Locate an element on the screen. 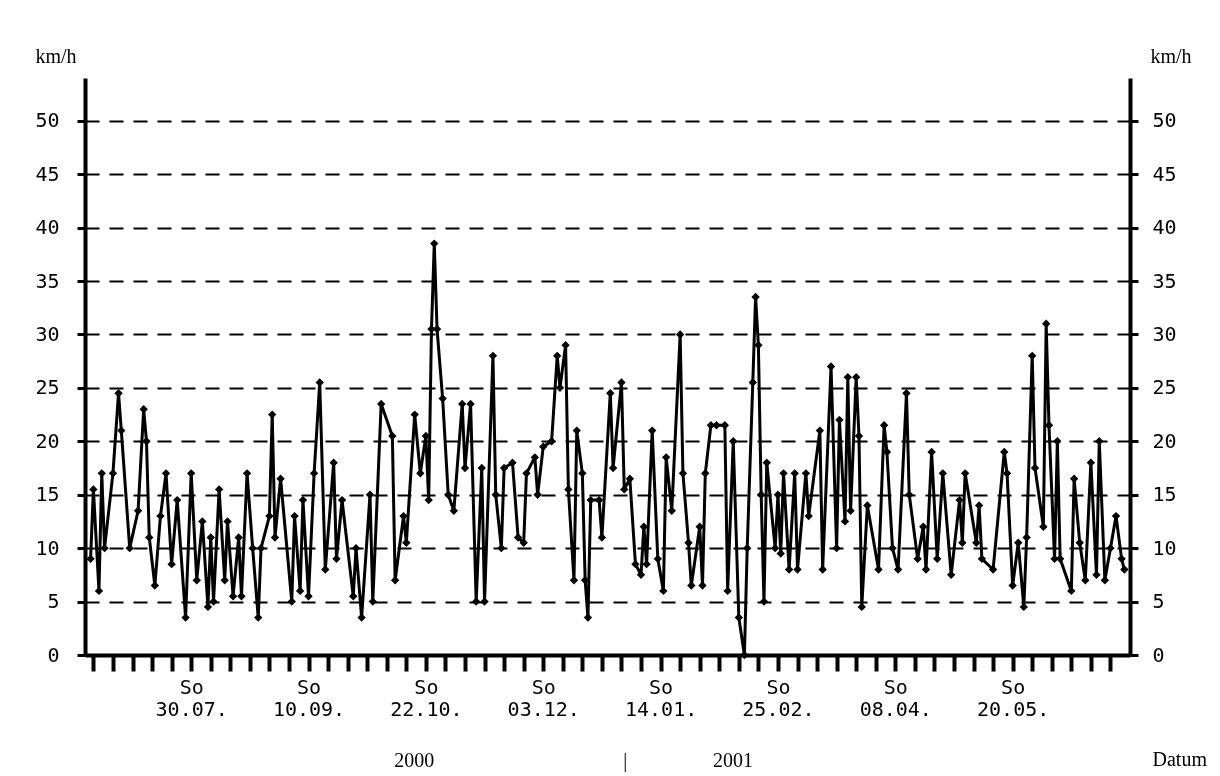 The height and width of the screenshot is (776, 1220). x-tick-label: So 10.09. is located at coordinates (309, 697).